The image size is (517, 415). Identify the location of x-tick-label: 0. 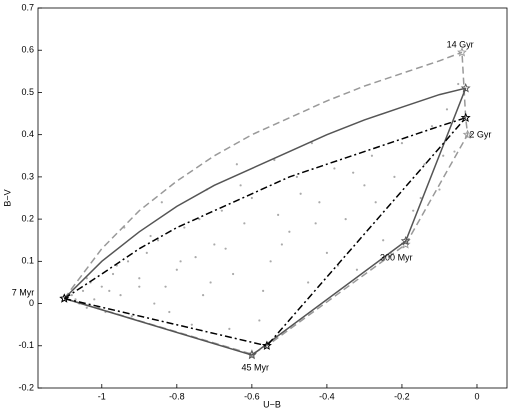
(476, 396).